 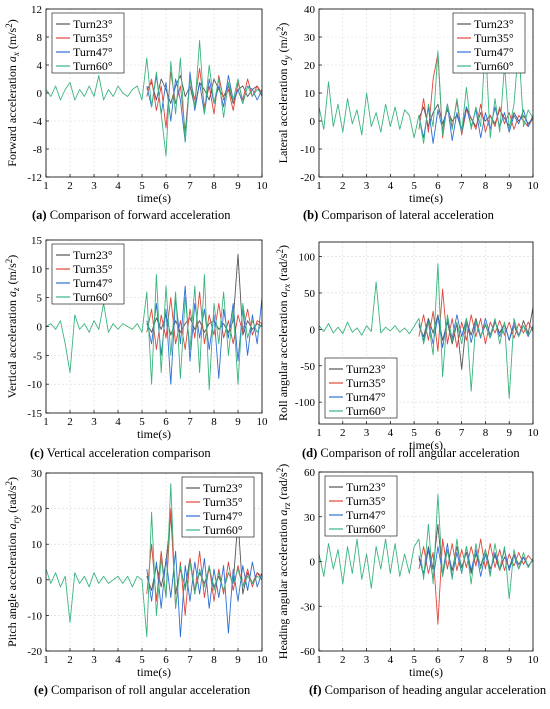 What do you see at coordinates (399, 215) in the screenshot?
I see `panel-caption: (b) Comparison of lateral acceleration` at bounding box center [399, 215].